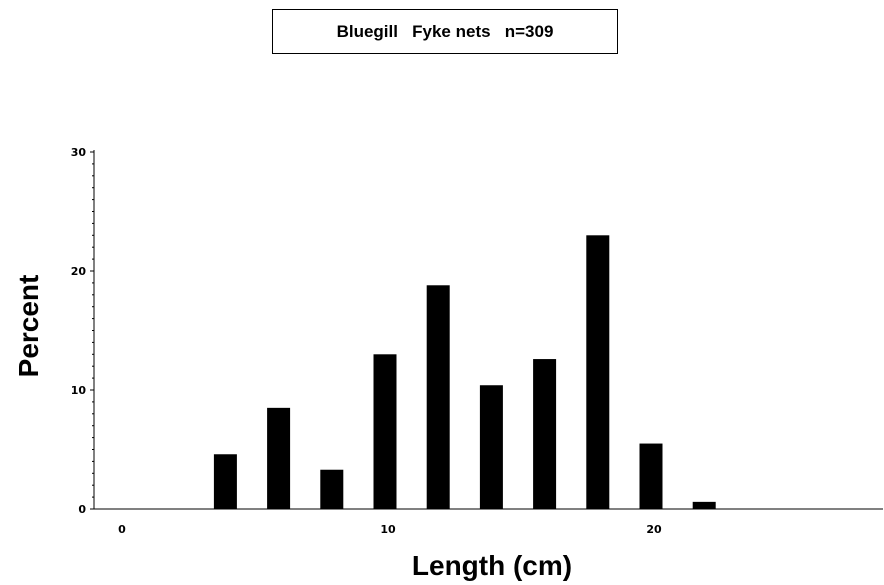 The width and height of the screenshot is (884, 585). What do you see at coordinates (388, 529) in the screenshot?
I see `x-tick-label: 10` at bounding box center [388, 529].